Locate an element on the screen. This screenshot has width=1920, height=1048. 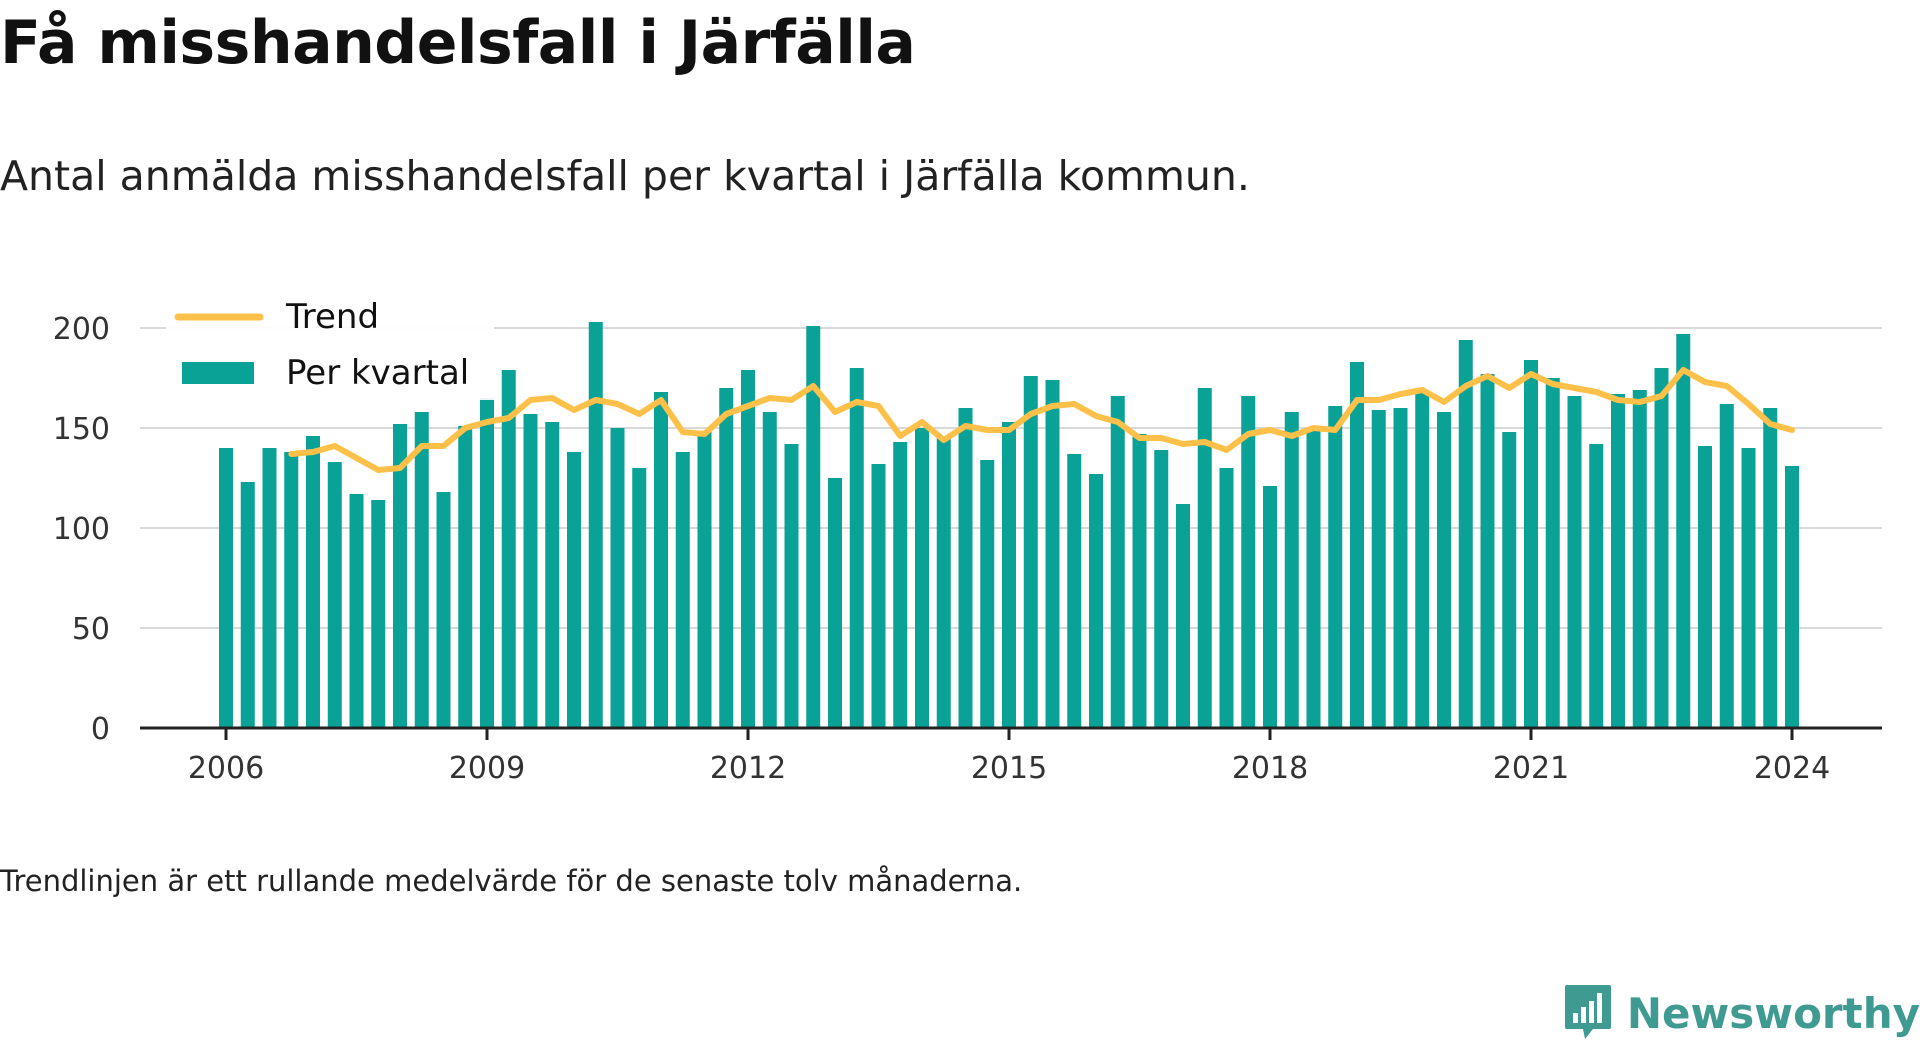
brand-name: Newsworthy is located at coordinates (1773, 1013).